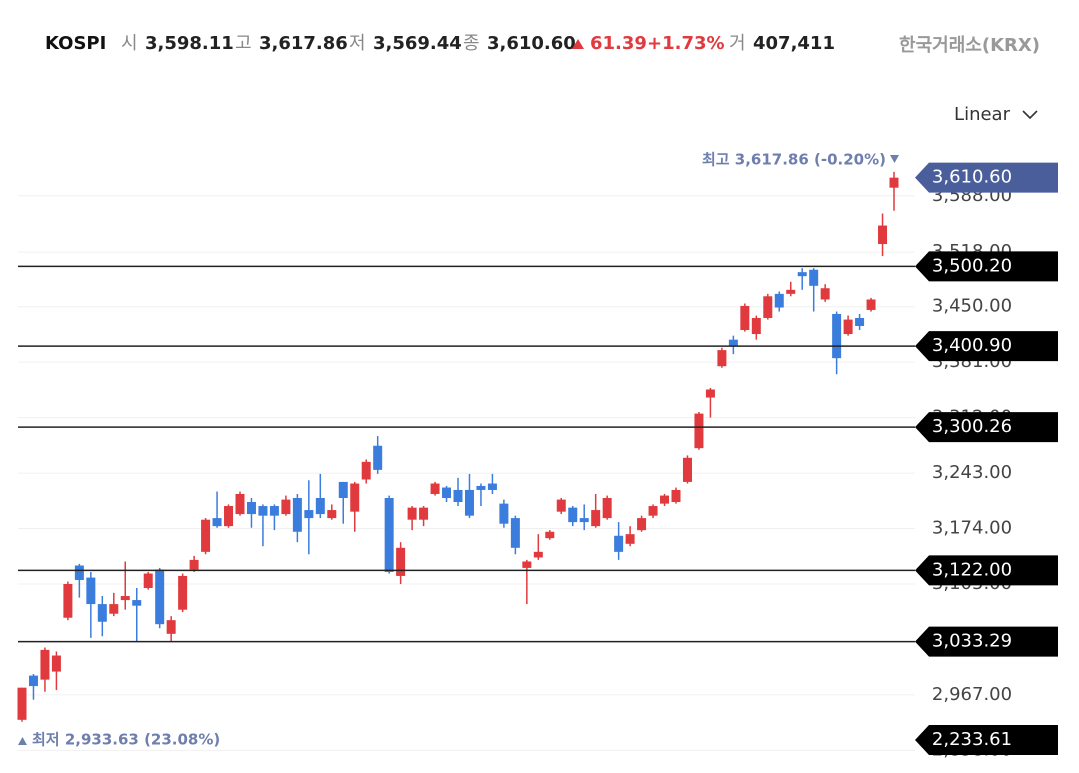  What do you see at coordinates (618, 43) in the screenshot?
I see `change: 61.39` at bounding box center [618, 43].